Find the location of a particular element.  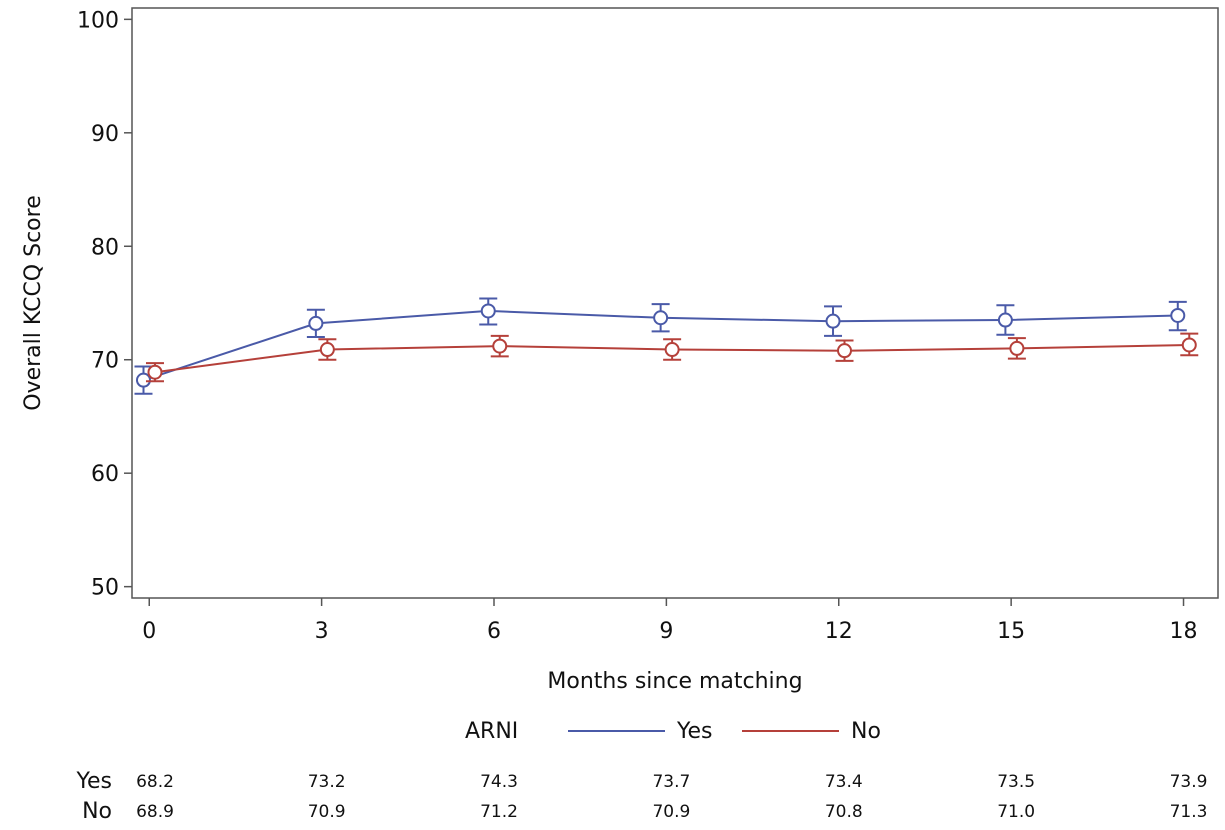

x-axis: 0 3 6 9 12 15 18 is located at coordinates (670, 621).